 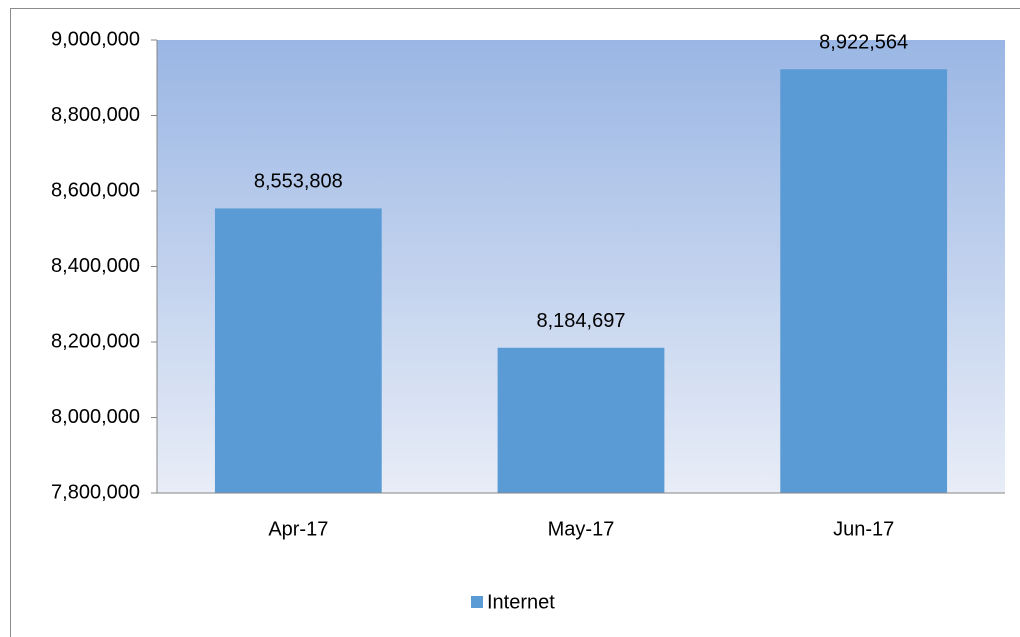 I want to click on x-tick-label: Jun-17, so click(x=863, y=529).